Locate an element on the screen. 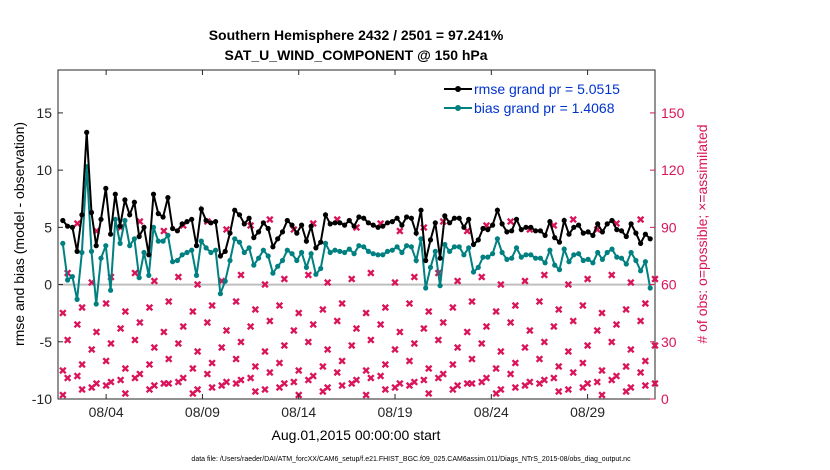 The height and width of the screenshot is (470, 830). x-tick-label: 08/24 is located at coordinates (491, 412).